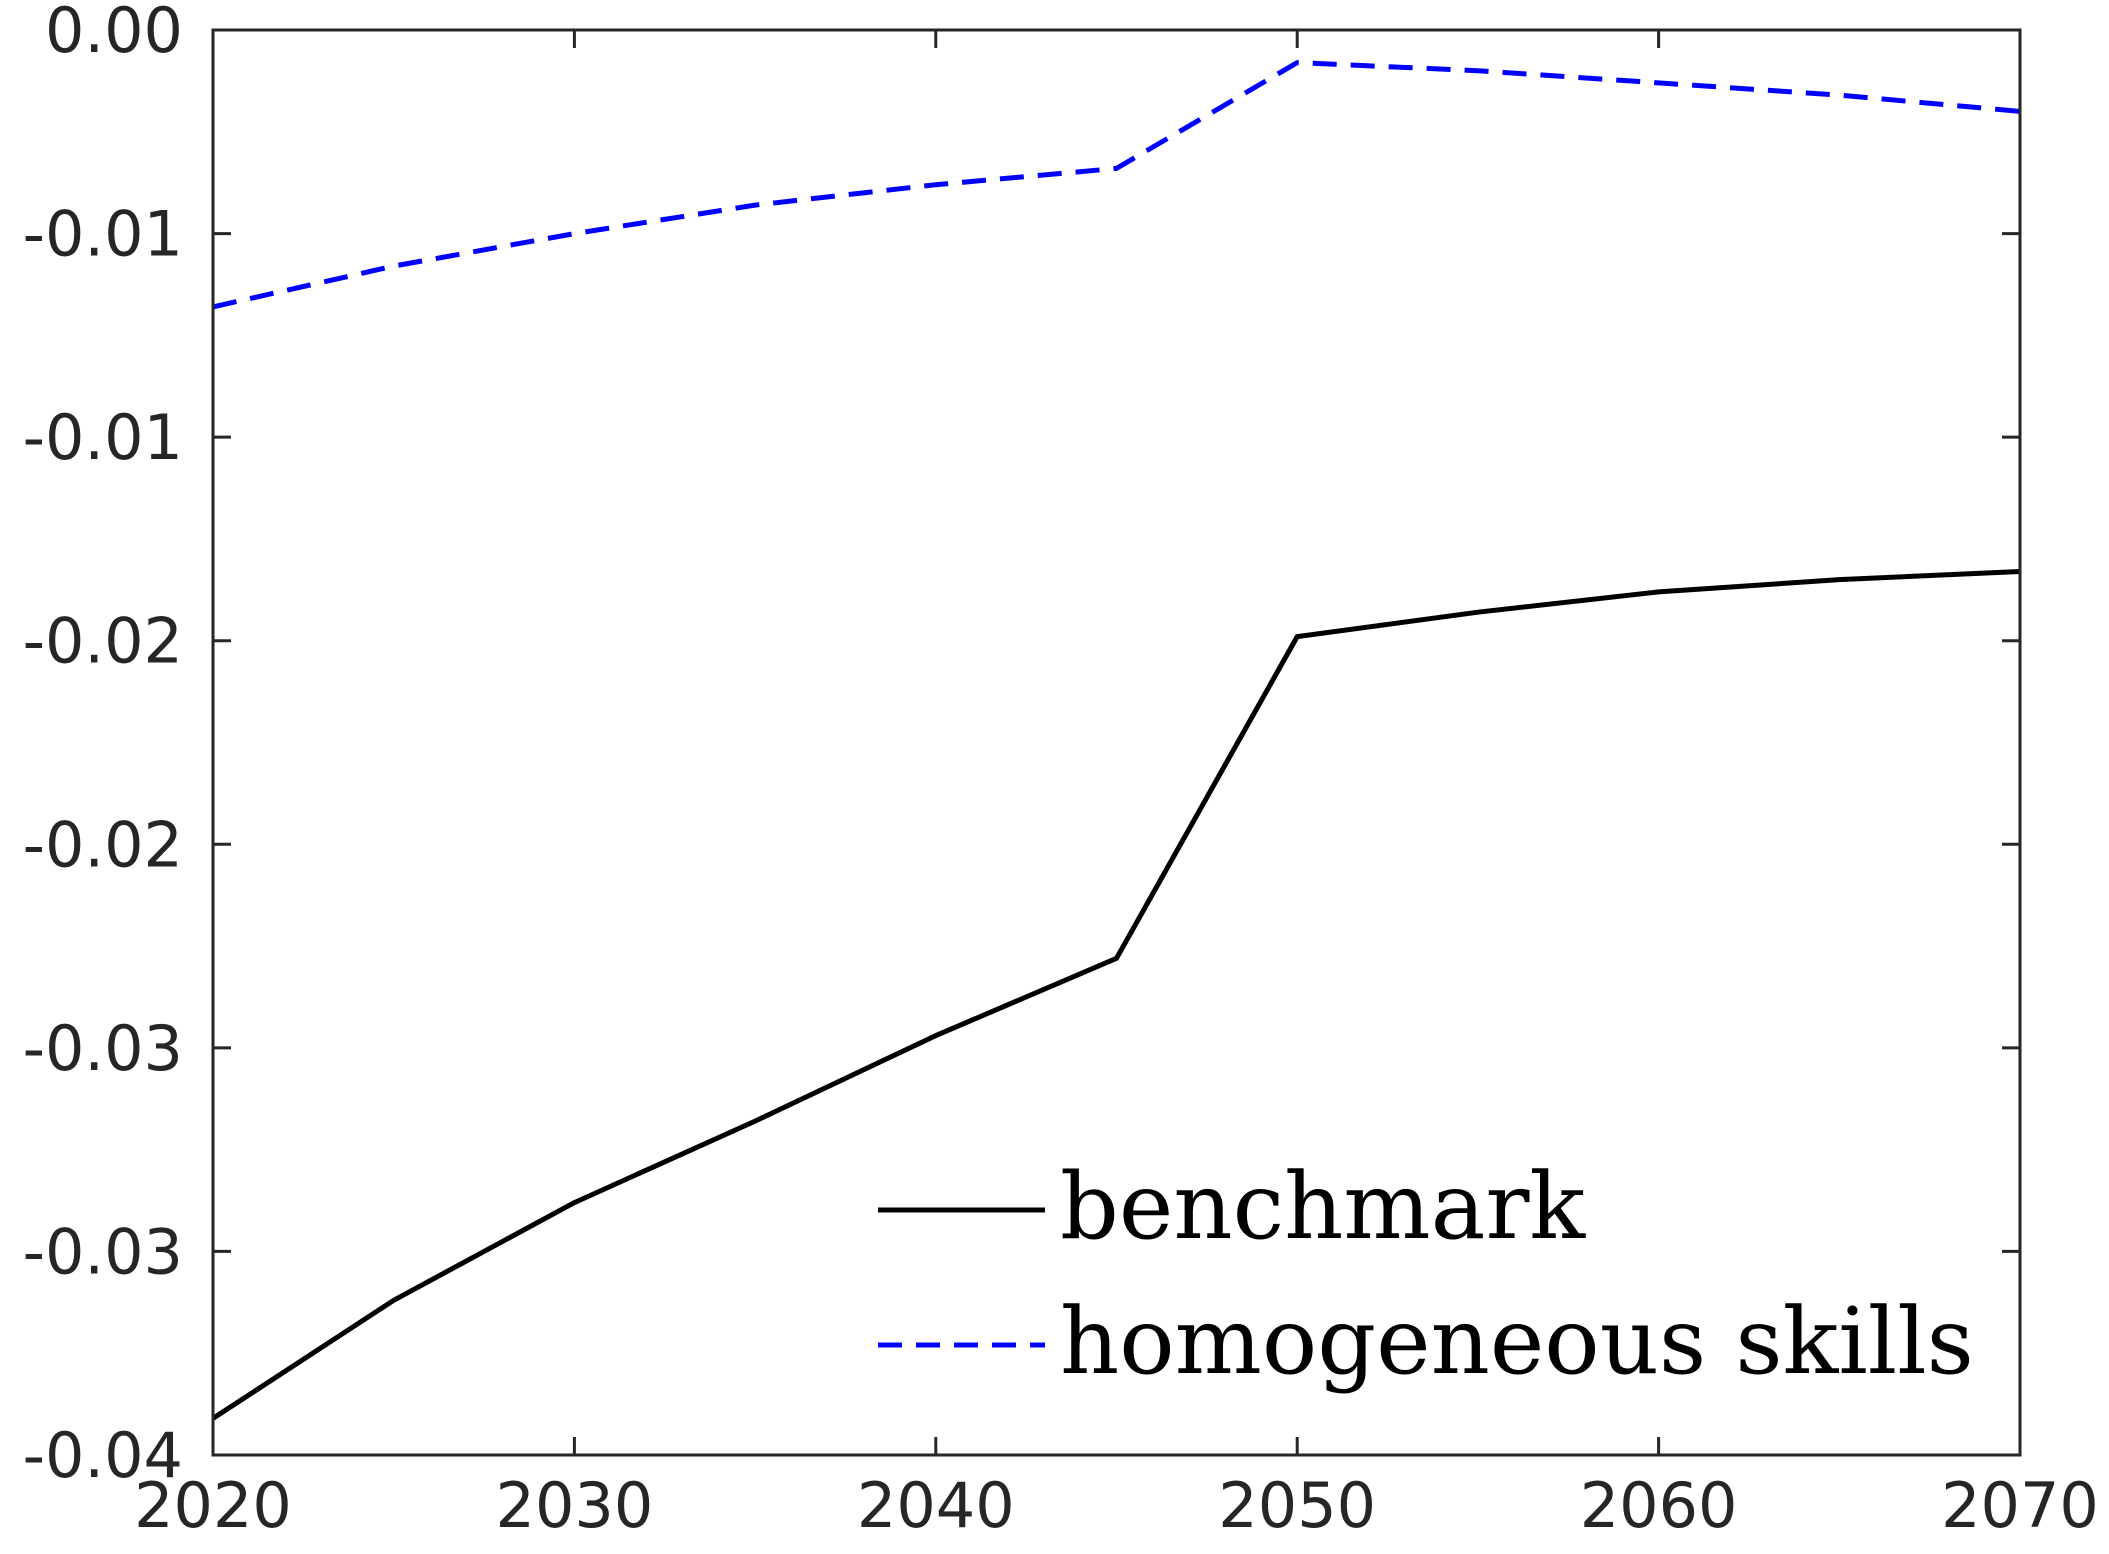 The height and width of the screenshot is (1554, 2109). Describe the element at coordinates (1323, 1206) in the screenshot. I see `legend-label-0: benchmark` at that location.